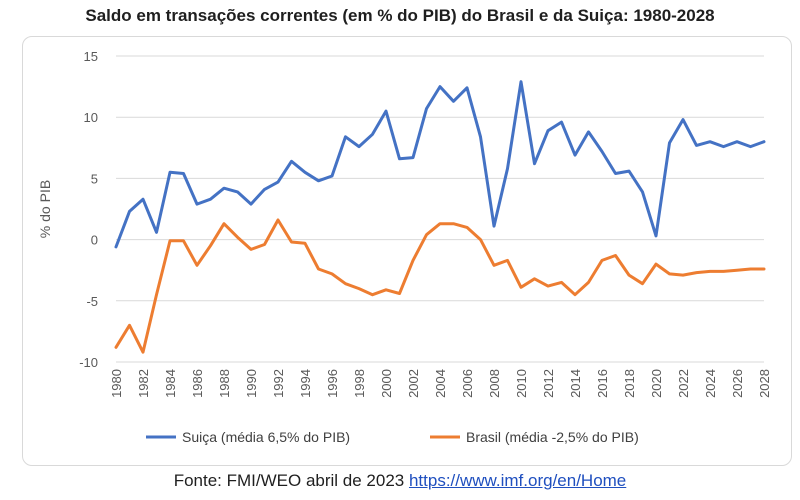 Image resolution: width=800 pixels, height=500 pixels. What do you see at coordinates (266, 437) in the screenshot?
I see `legend-label-0: Suiça (média 6,5% do PIB)` at bounding box center [266, 437].